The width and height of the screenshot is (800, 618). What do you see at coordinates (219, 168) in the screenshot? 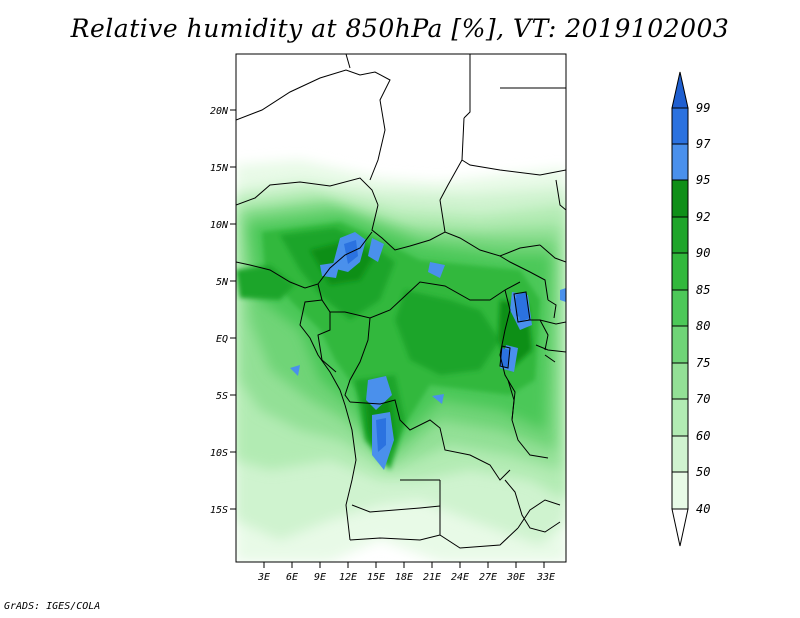
I see `lat-label: 15N` at bounding box center [219, 168].